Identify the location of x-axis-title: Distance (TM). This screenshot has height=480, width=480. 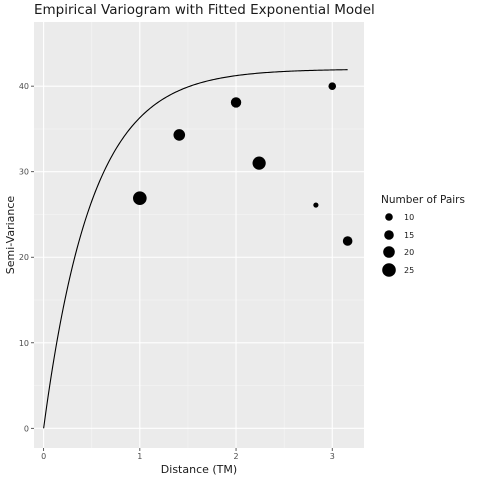
(199, 469).